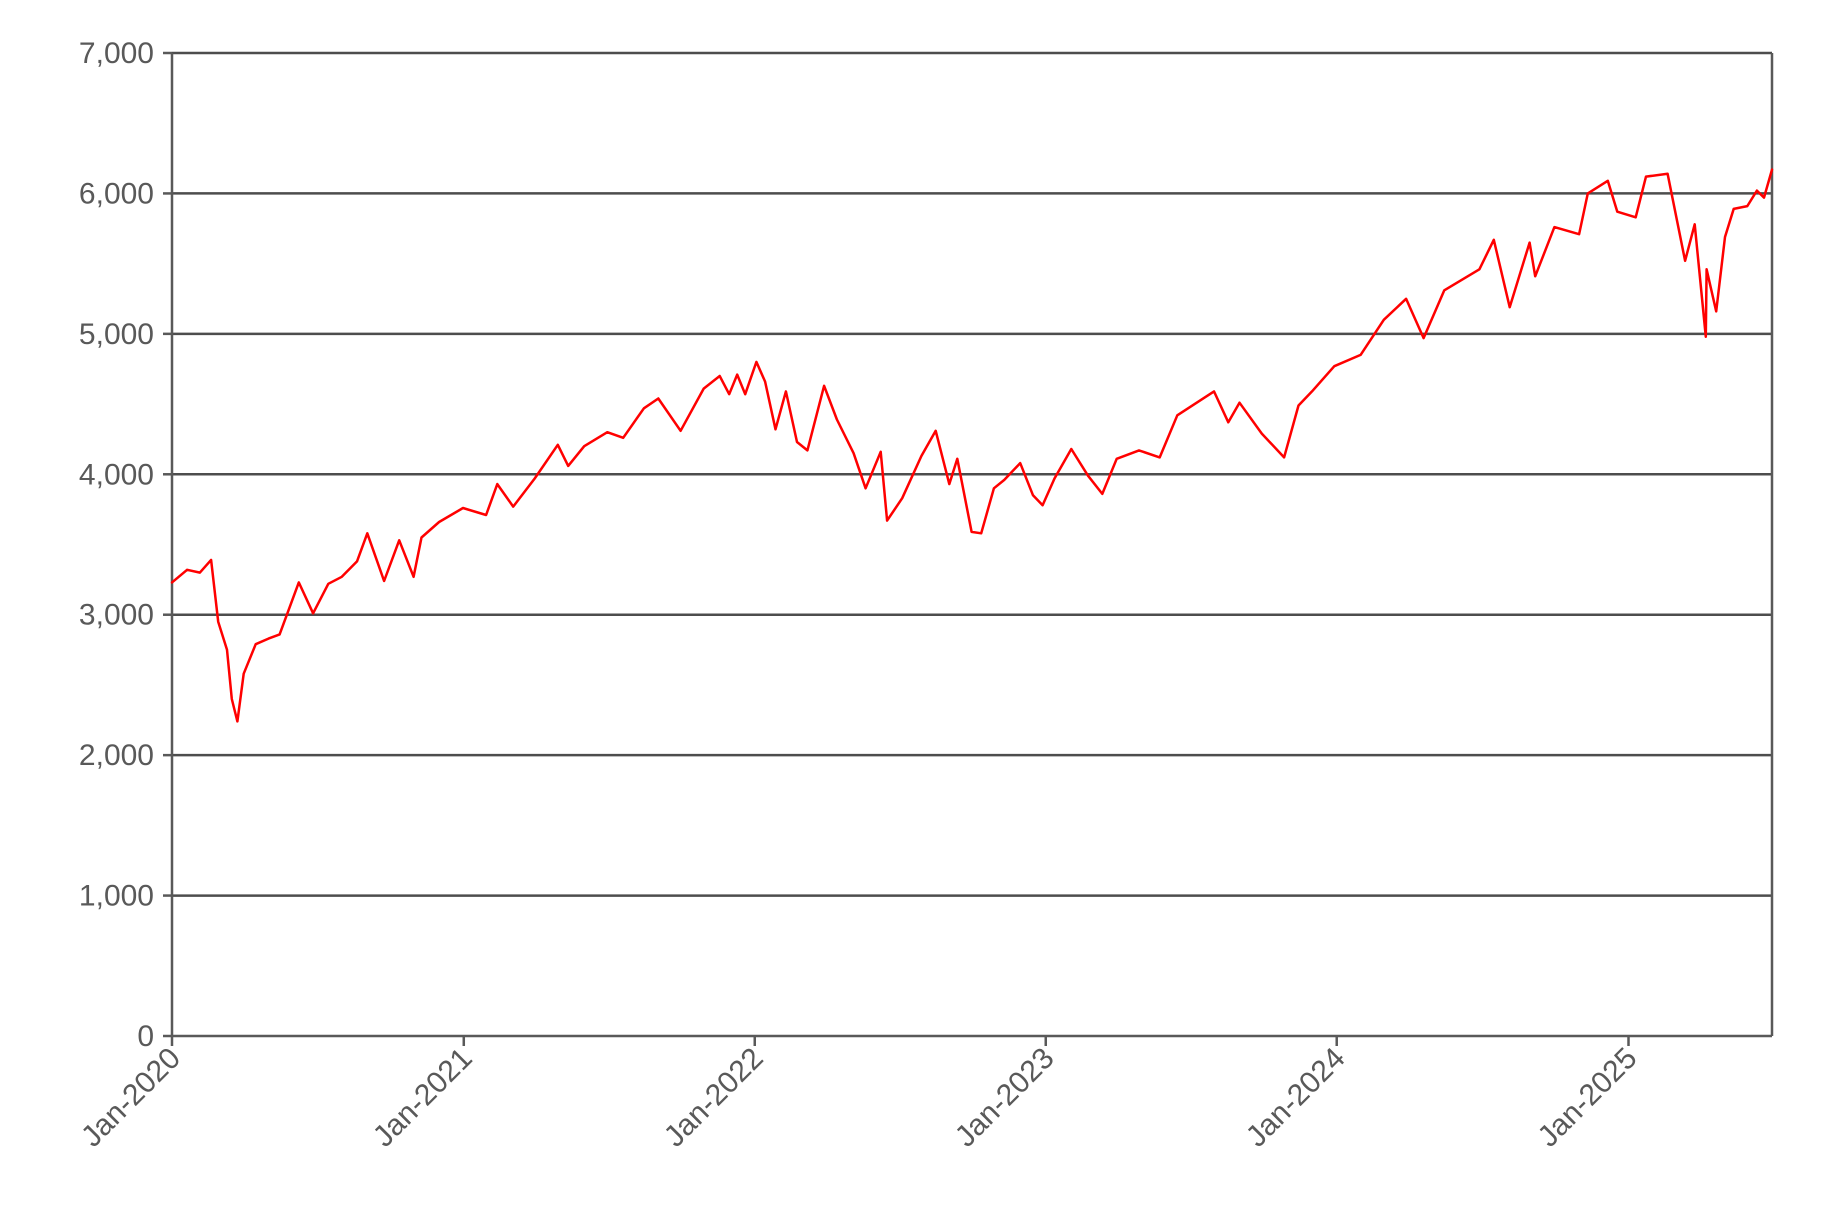 The height and width of the screenshot is (1228, 1836). What do you see at coordinates (116, 474) in the screenshot?
I see `y-tick-label: 4,000` at bounding box center [116, 474].